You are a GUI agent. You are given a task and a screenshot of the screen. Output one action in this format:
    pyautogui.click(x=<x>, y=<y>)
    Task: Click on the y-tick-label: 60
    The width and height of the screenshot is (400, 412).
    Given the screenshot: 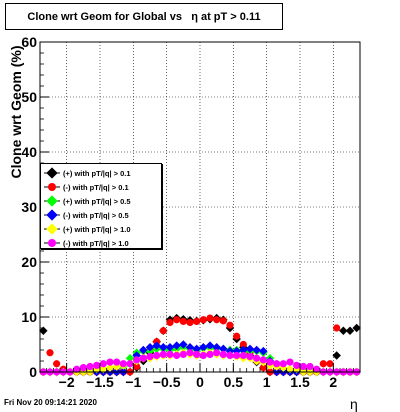 What is the action you would take?
    pyautogui.click(x=29, y=42)
    